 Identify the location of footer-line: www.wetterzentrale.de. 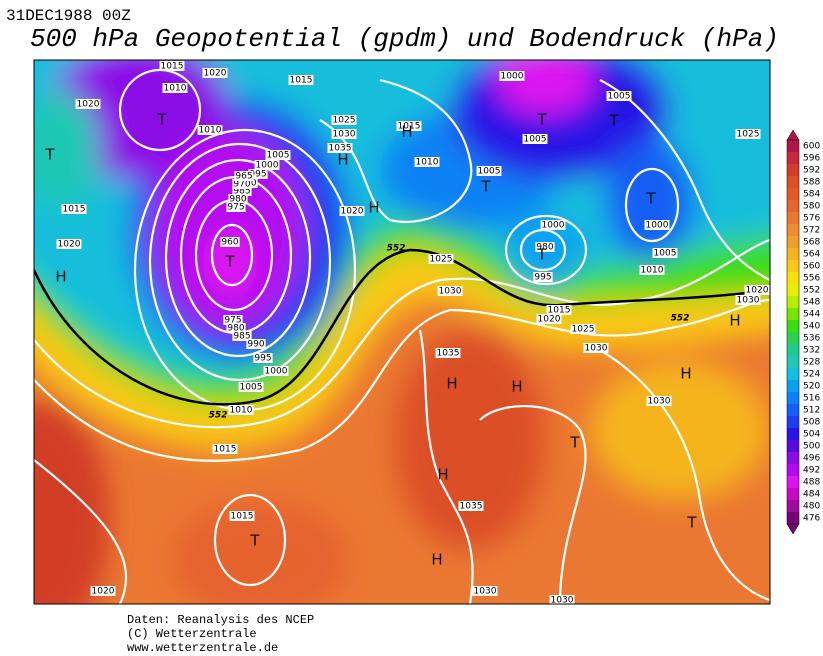
(202, 648).